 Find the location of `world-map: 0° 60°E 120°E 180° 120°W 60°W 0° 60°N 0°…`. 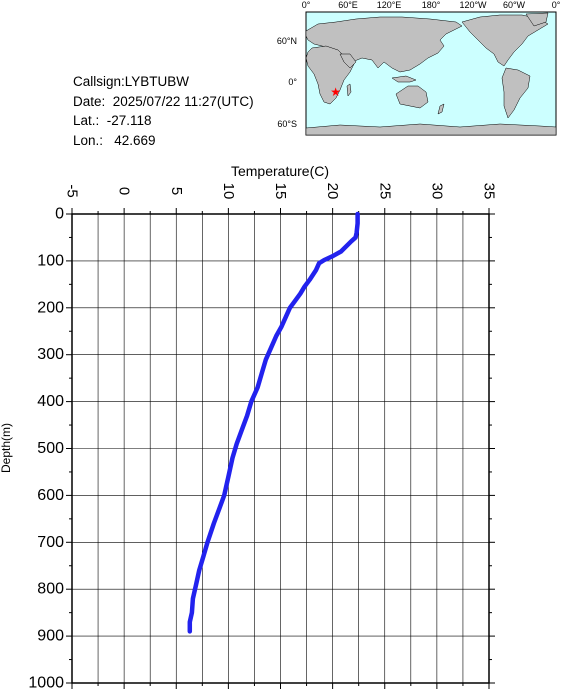

world-map: 0° 60°E 120°E 180° 120°W 60°W 0° 60°N 0°… is located at coordinates (419, 68).